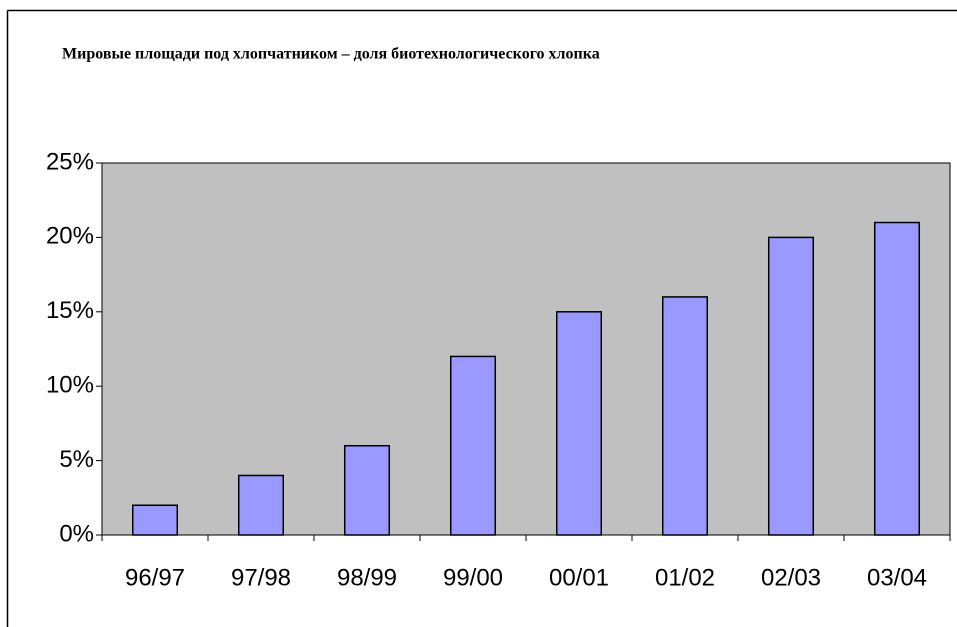  What do you see at coordinates (261, 577) in the screenshot?
I see `x-tick-label: 97/98` at bounding box center [261, 577].